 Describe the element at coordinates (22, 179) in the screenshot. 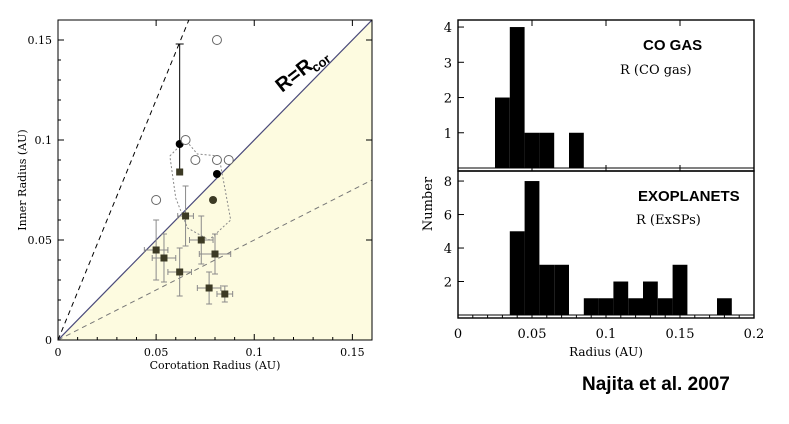

I see `left-y-axis-label: Inner Radius (AU)` at that location.